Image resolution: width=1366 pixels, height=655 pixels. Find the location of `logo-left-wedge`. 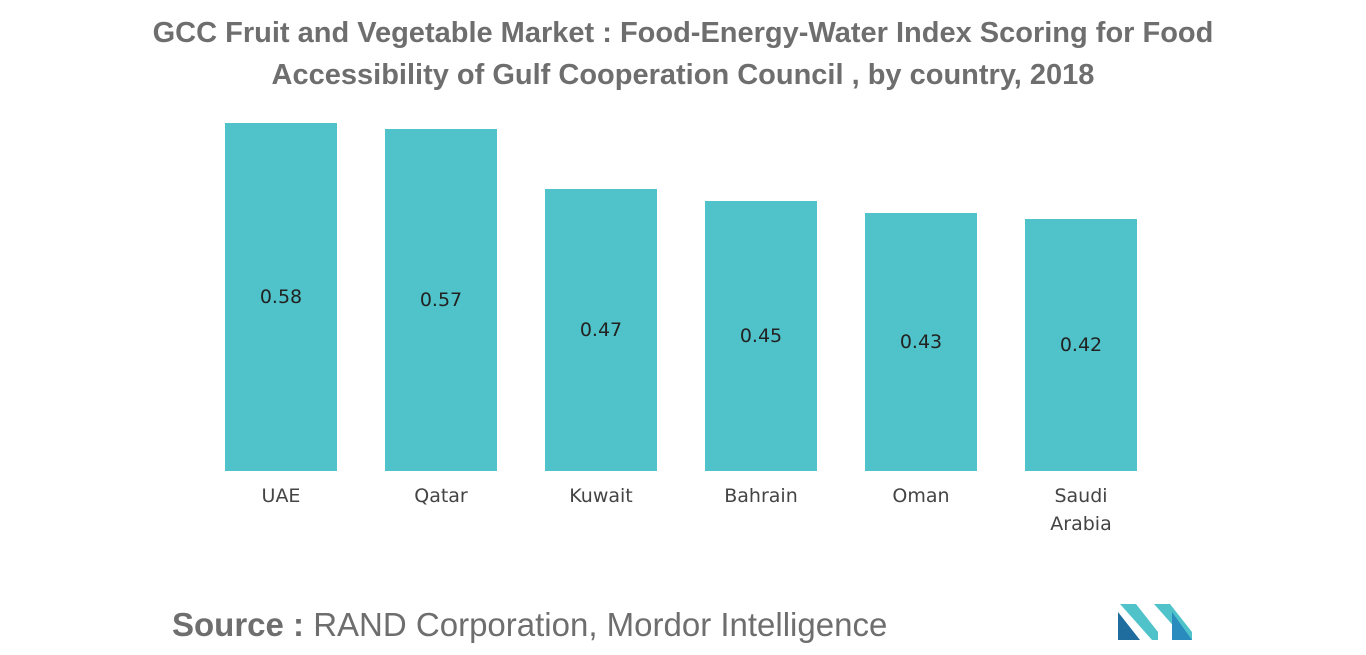

logo-left-wedge is located at coordinates (1139, 622).